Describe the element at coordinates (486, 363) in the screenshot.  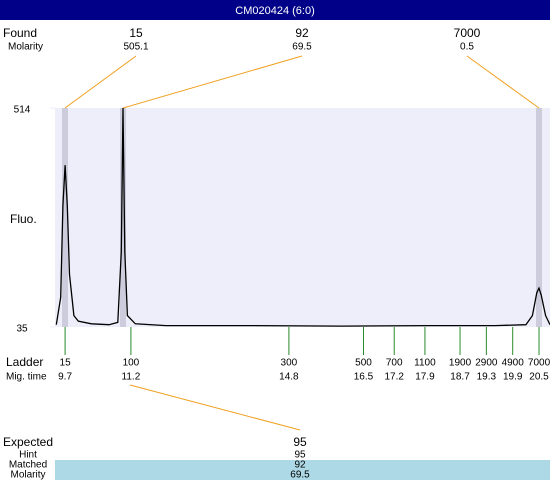
I see `ladder-size: 2900` at that location.